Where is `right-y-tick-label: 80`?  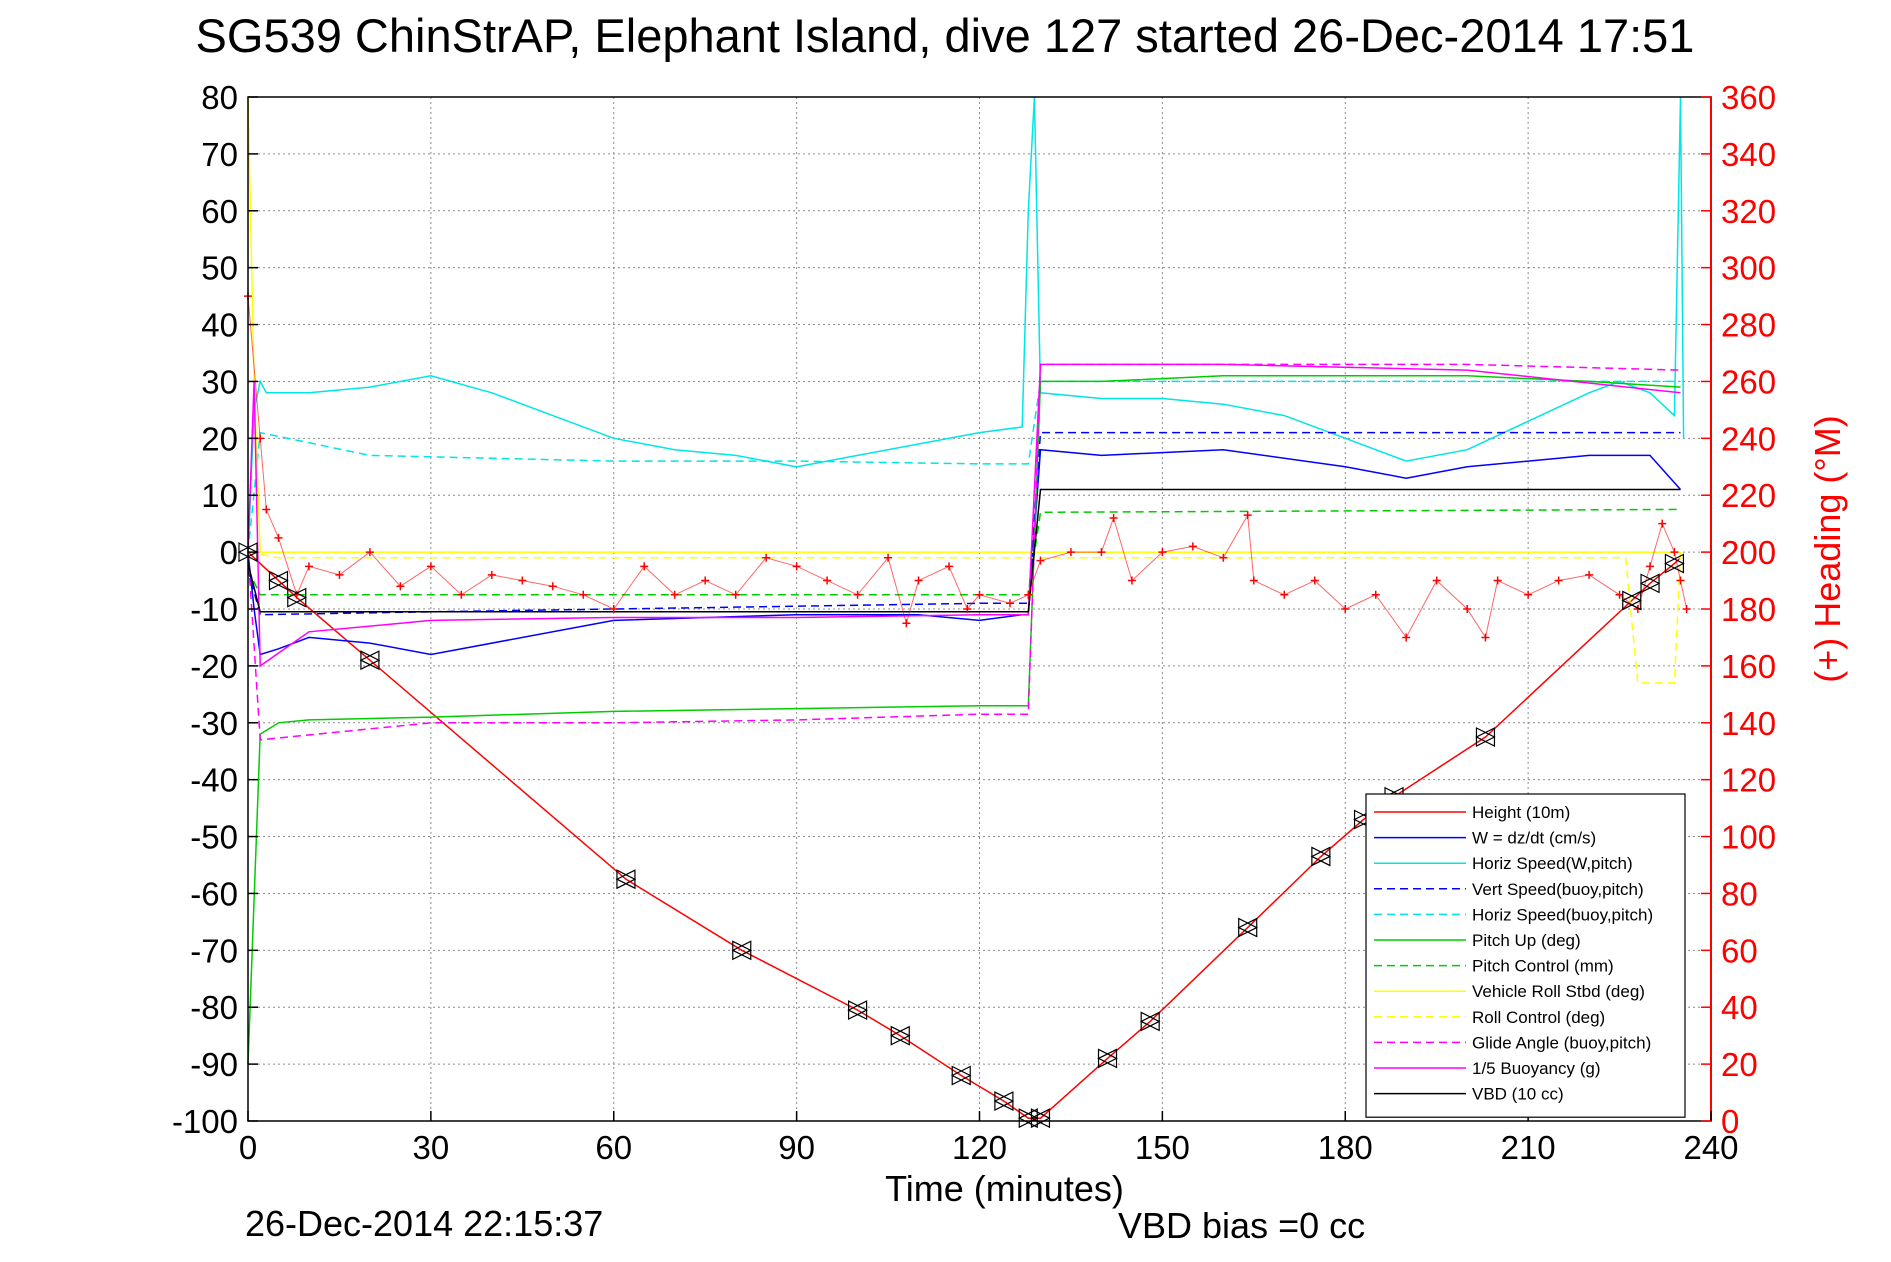 right-y-tick-label: 80 is located at coordinates (1739, 893).